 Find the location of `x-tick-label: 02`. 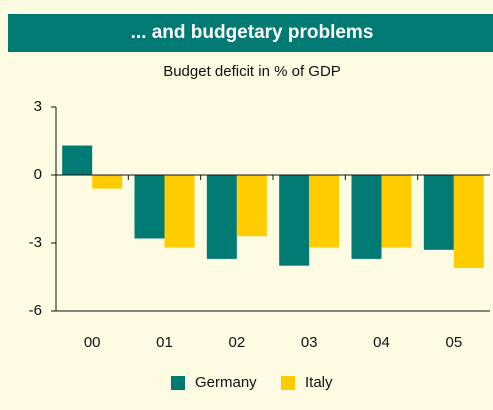

x-tick-label: 02 is located at coordinates (236, 342).